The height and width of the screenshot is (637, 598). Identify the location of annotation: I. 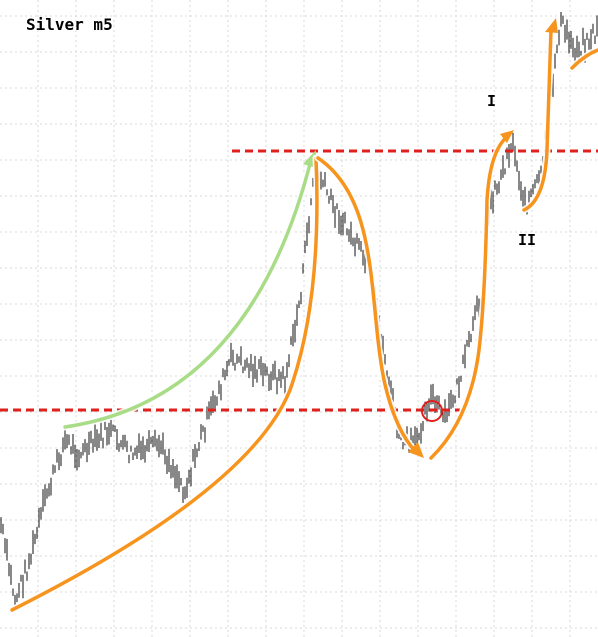
(491, 101).